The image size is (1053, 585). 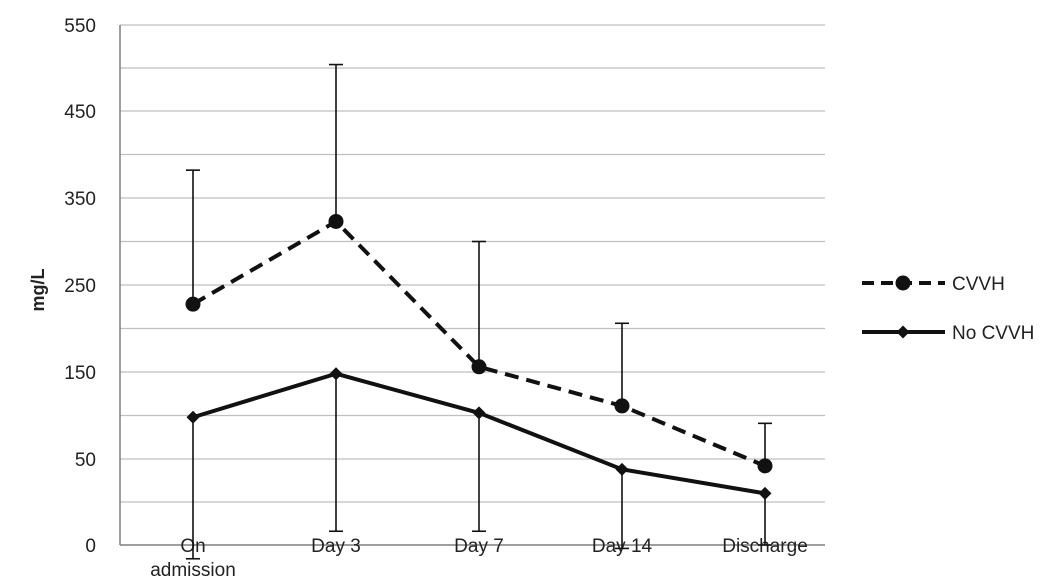 What do you see at coordinates (948, 309) in the screenshot?
I see `legend: CVVH No CVVH` at bounding box center [948, 309].